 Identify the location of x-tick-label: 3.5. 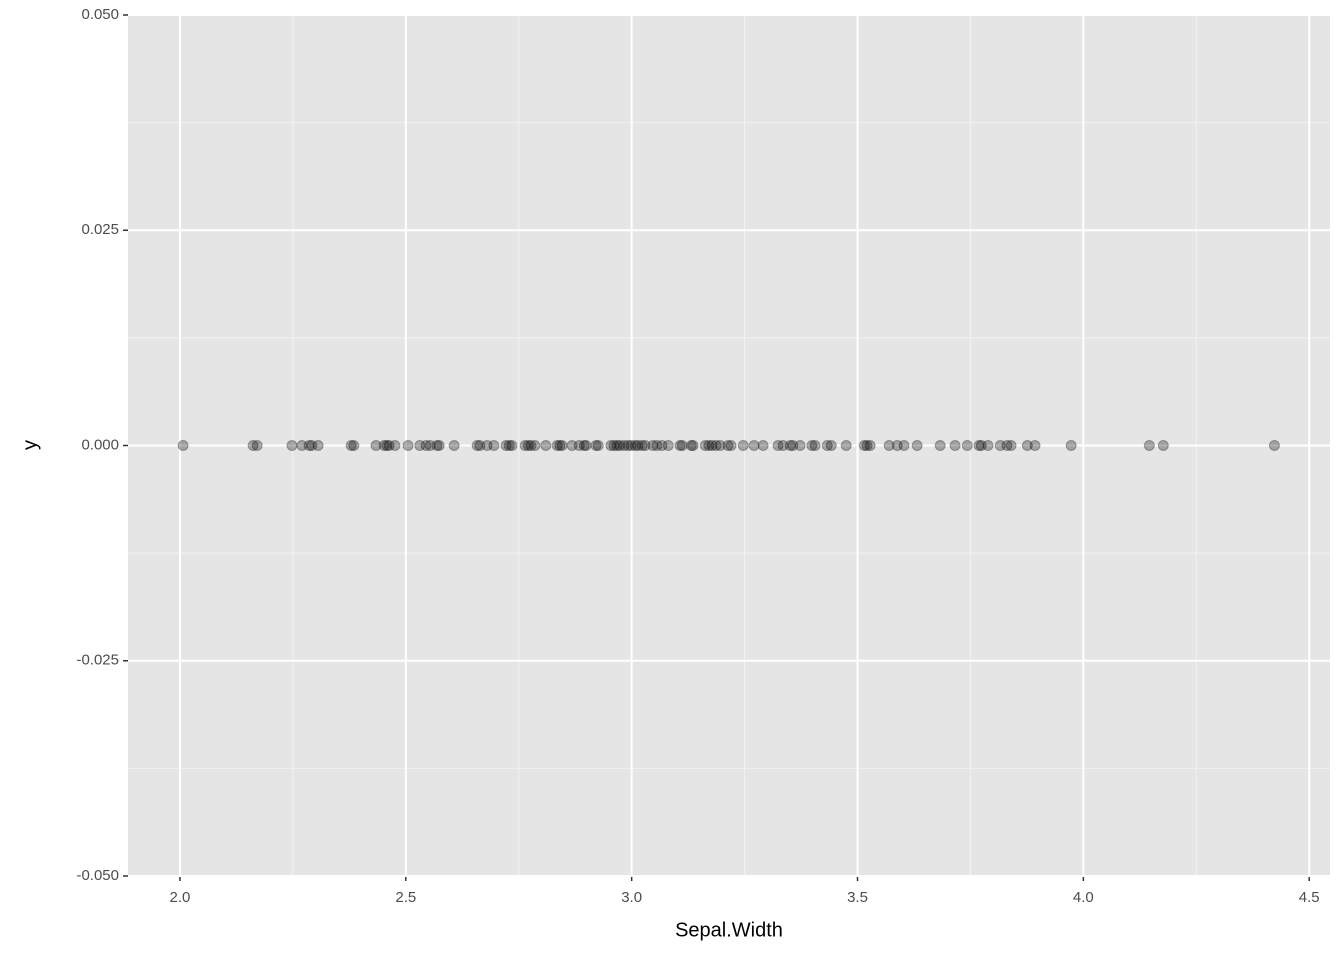
(857, 897).